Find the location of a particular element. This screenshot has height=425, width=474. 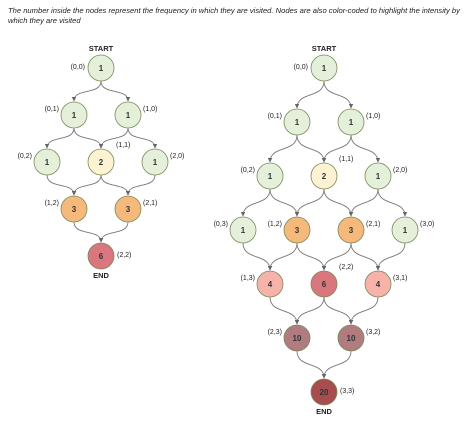

edge-(0,2)-to-(0,3) is located at coordinates (255, 202).